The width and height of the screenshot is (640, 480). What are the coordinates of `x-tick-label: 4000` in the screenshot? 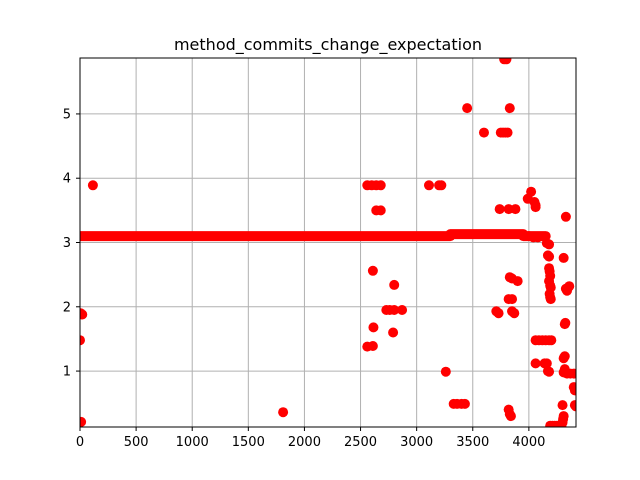 It's located at (528, 442).